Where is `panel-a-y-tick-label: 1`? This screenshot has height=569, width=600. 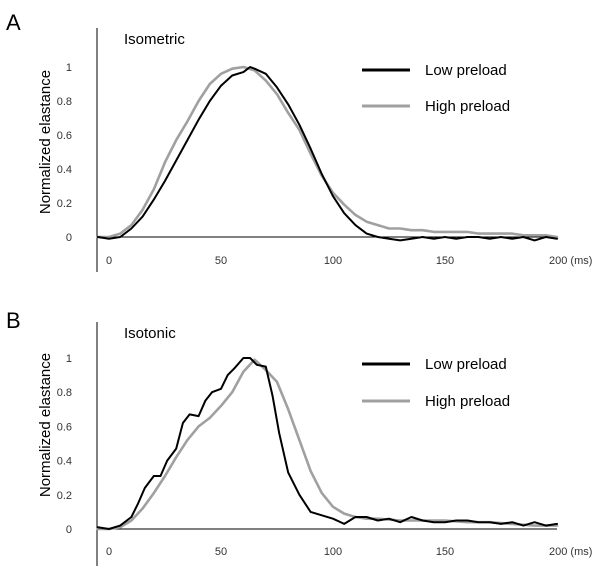 panel-a-y-tick-label: 1 is located at coordinates (69, 68).